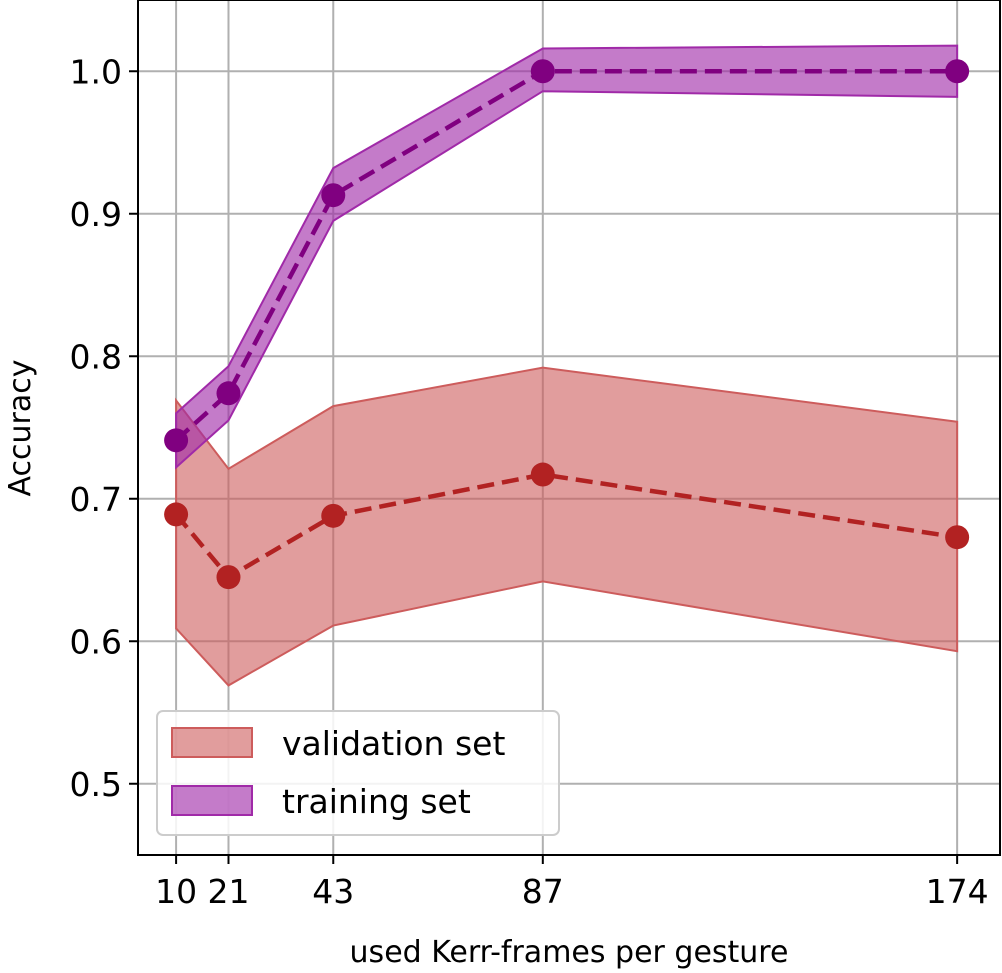 Image resolution: width=1002 pixels, height=973 pixels. Describe the element at coordinates (393, 743) in the screenshot. I see `legend-label-validation-set: validation set` at that location.